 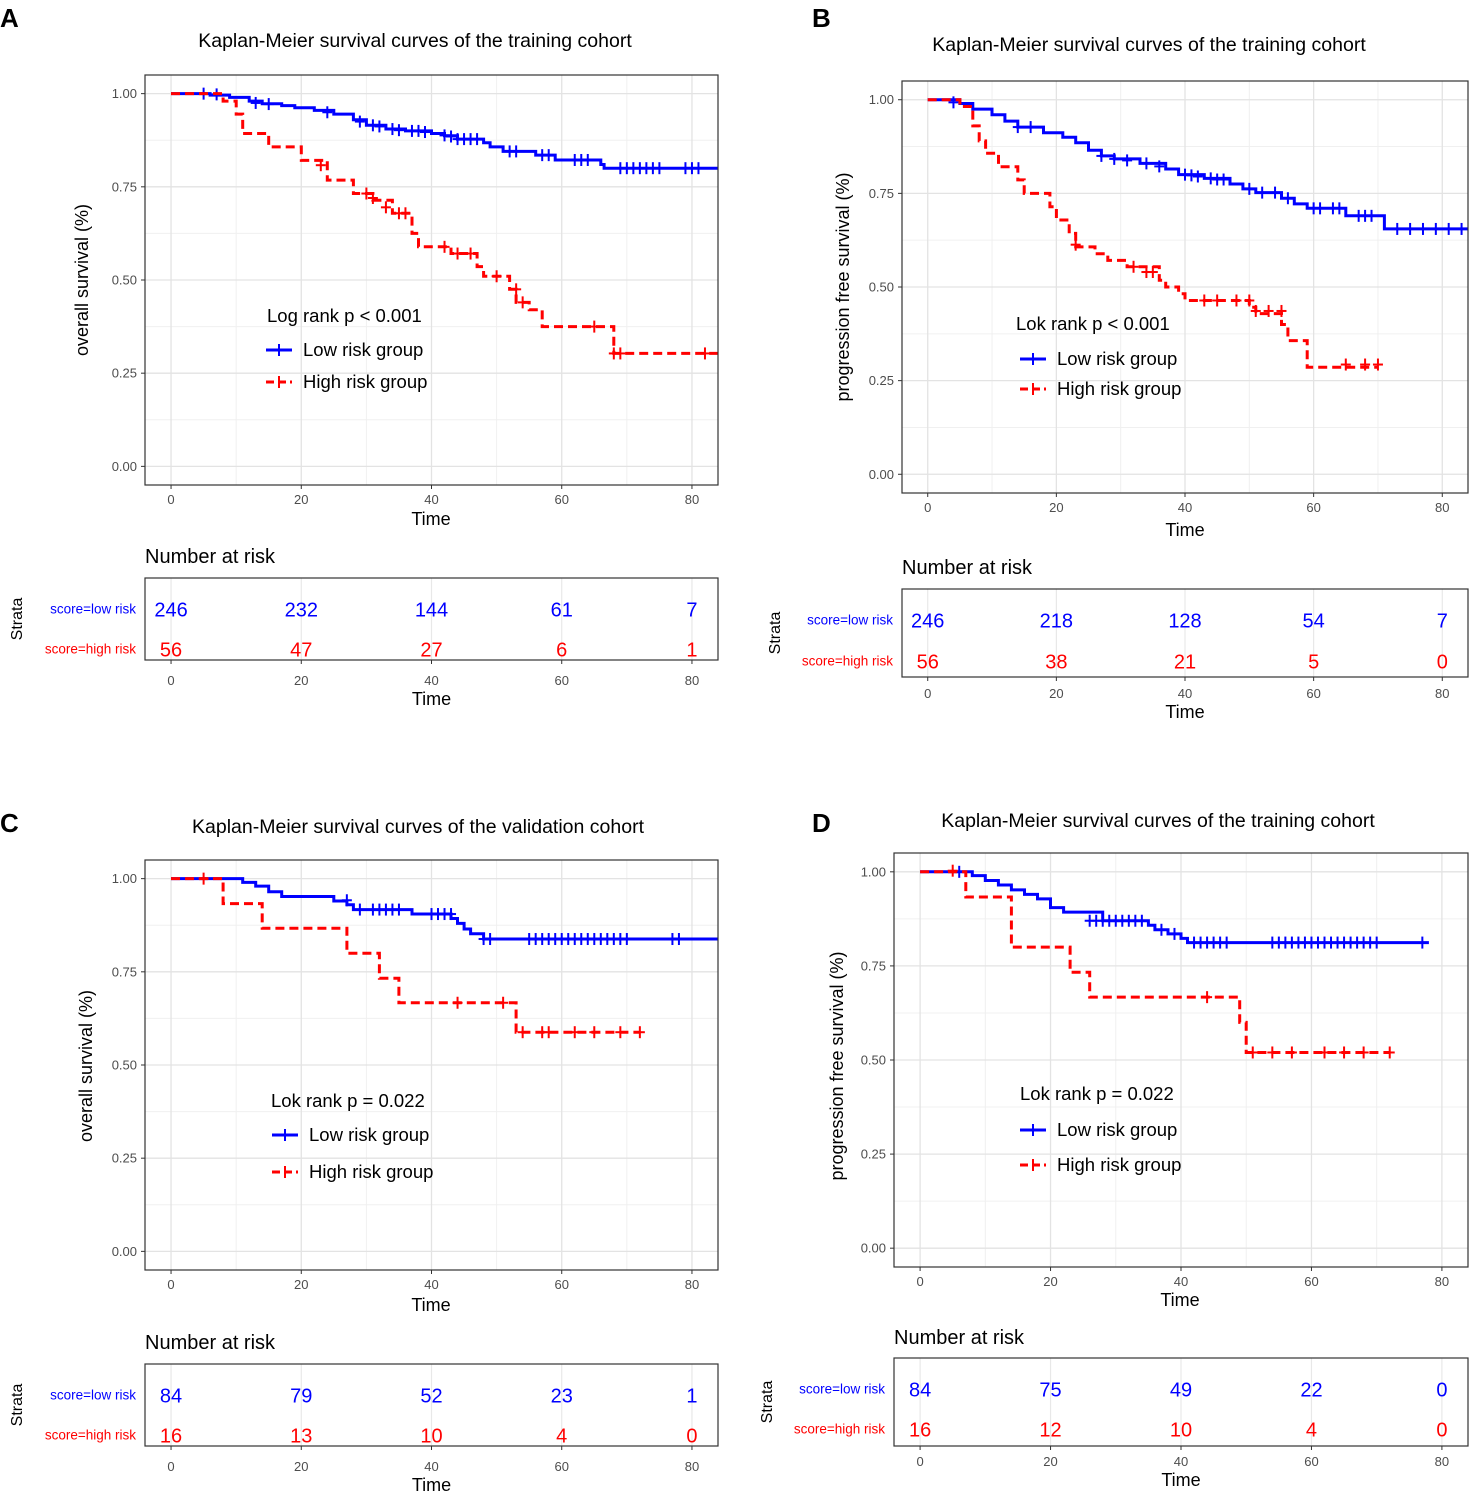 What do you see at coordinates (171, 1437) in the screenshot?
I see `risk-count: 16` at bounding box center [171, 1437].